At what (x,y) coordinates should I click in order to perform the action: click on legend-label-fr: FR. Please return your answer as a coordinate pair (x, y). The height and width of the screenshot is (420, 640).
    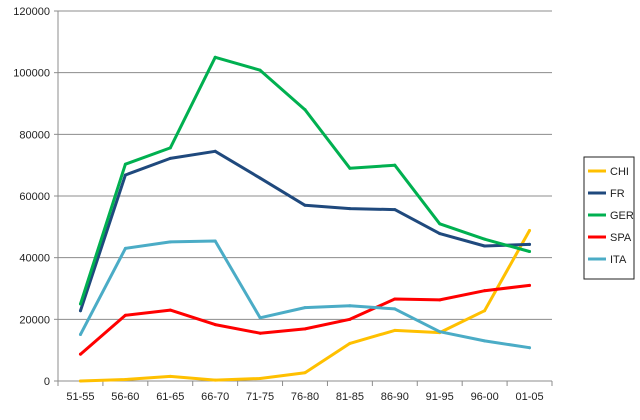
    Looking at the image, I should click on (617, 194).